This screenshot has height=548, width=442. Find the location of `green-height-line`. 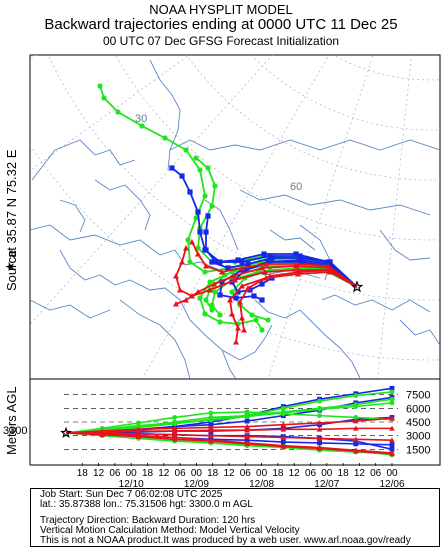

green-height-line is located at coordinates (229, 412).